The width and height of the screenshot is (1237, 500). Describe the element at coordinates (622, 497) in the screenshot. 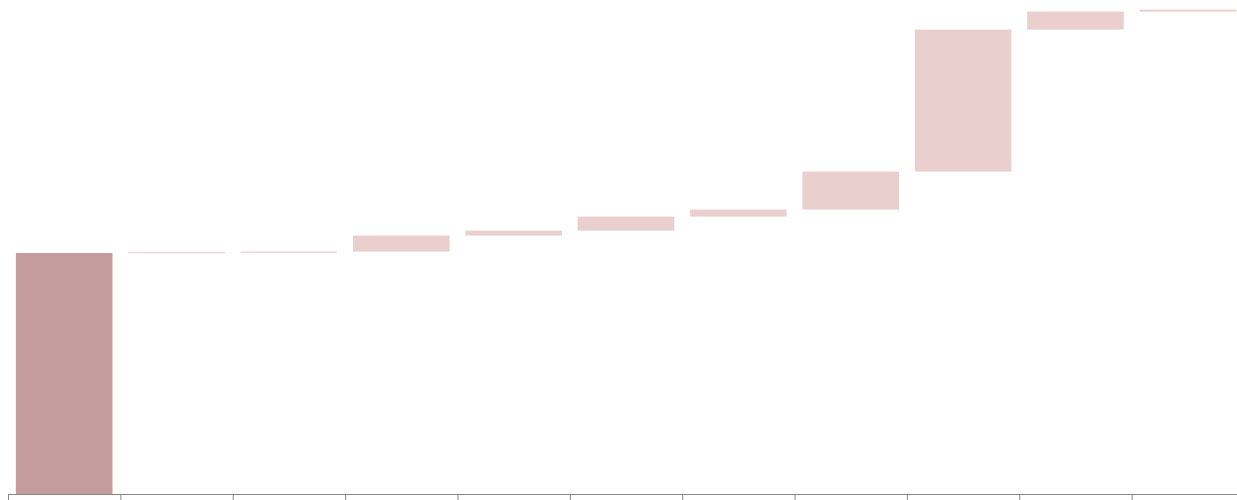

I see `x-axis` at that location.